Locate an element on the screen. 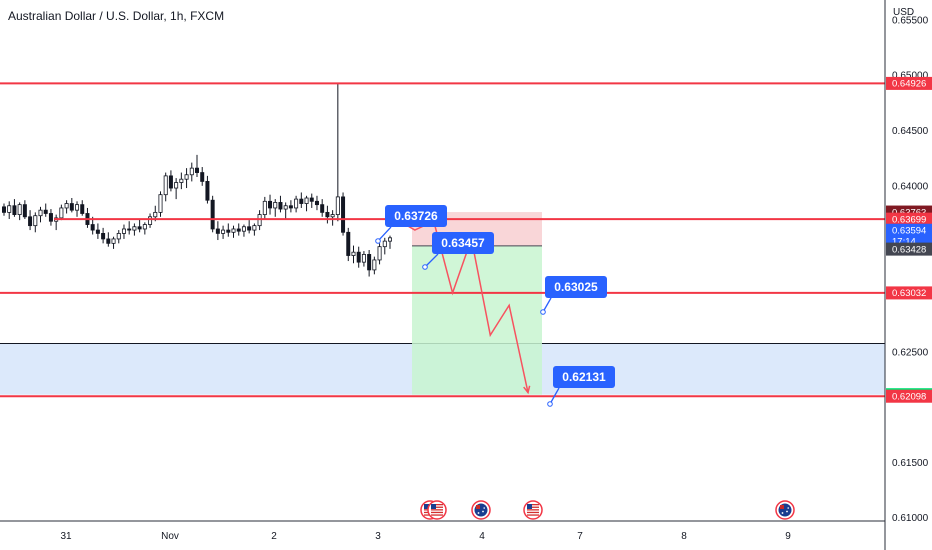  price-tag-bg is located at coordinates (909, 249).